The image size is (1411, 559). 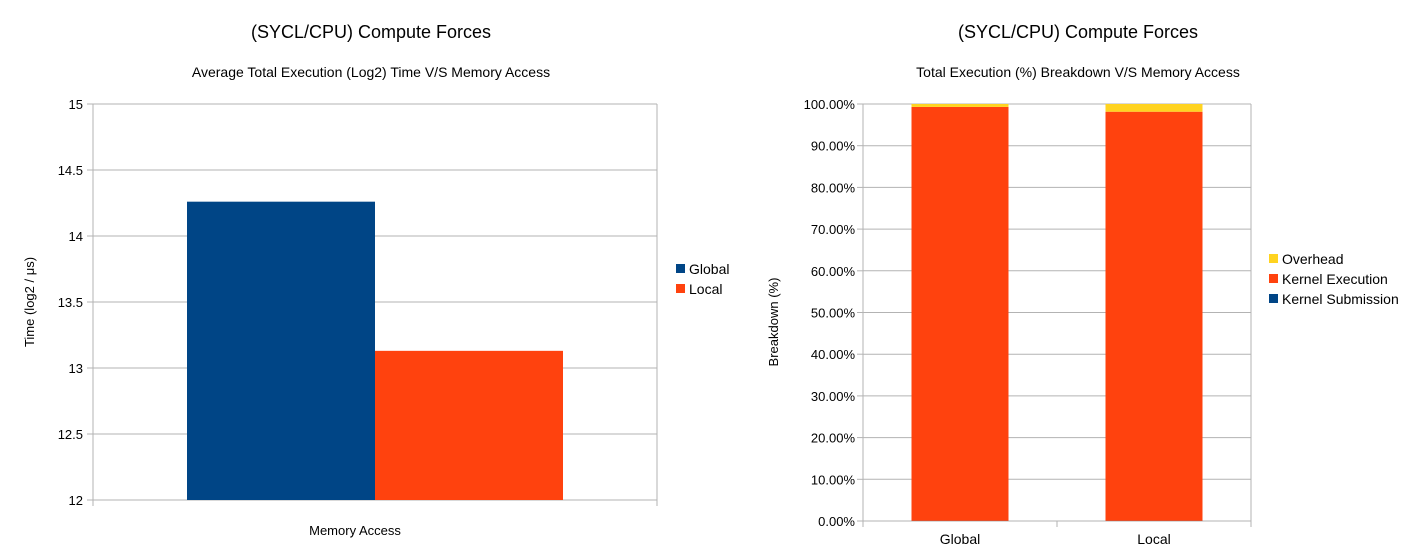 What do you see at coordinates (833, 271) in the screenshot?
I see `chart2-y-tick-label: 60.00%` at bounding box center [833, 271].